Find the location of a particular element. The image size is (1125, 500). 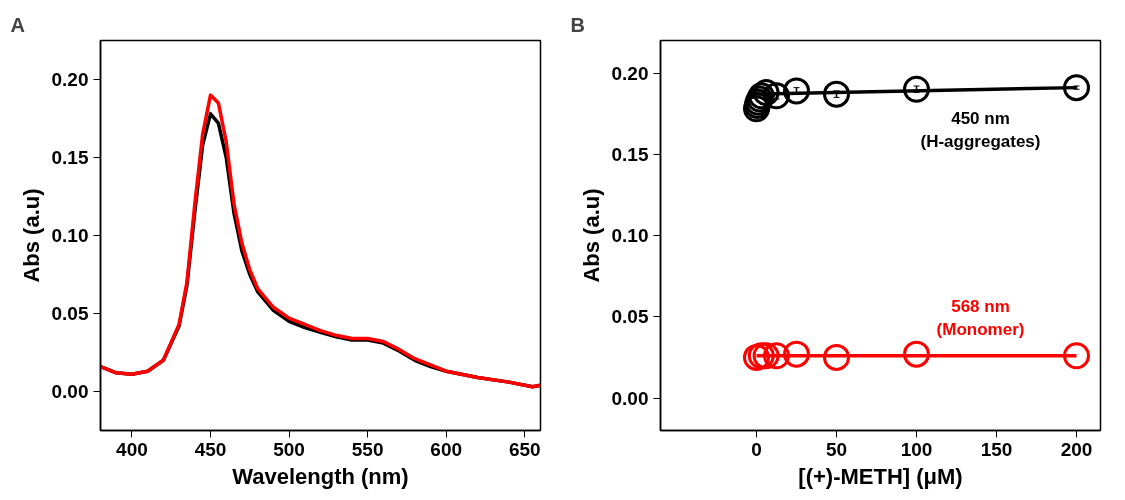

x-tick-label: 200 is located at coordinates (1076, 449).